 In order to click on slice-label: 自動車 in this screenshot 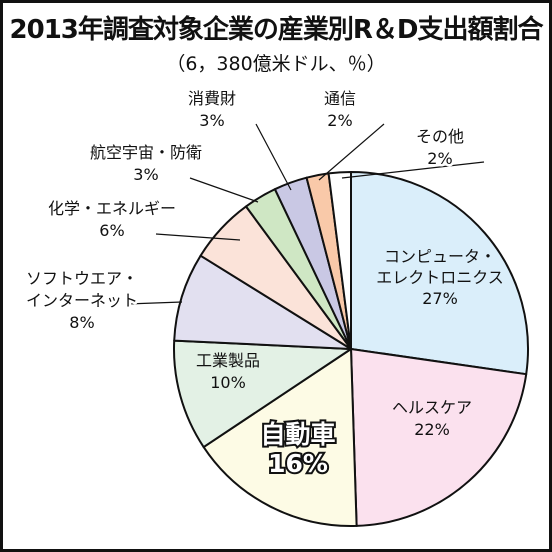, I will do `click(297, 434)`.